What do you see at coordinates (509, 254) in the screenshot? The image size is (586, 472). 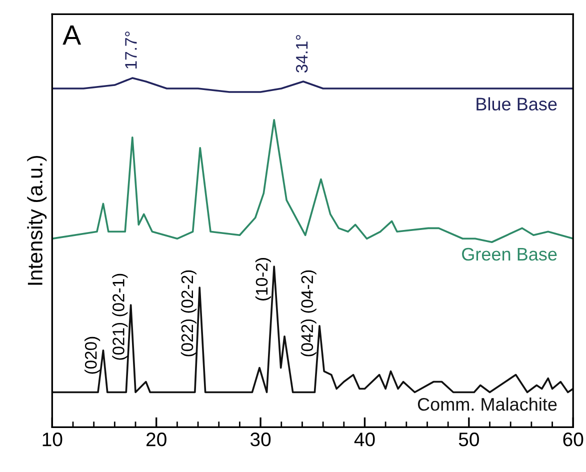 I see `series-label: Green Base` at bounding box center [509, 254].